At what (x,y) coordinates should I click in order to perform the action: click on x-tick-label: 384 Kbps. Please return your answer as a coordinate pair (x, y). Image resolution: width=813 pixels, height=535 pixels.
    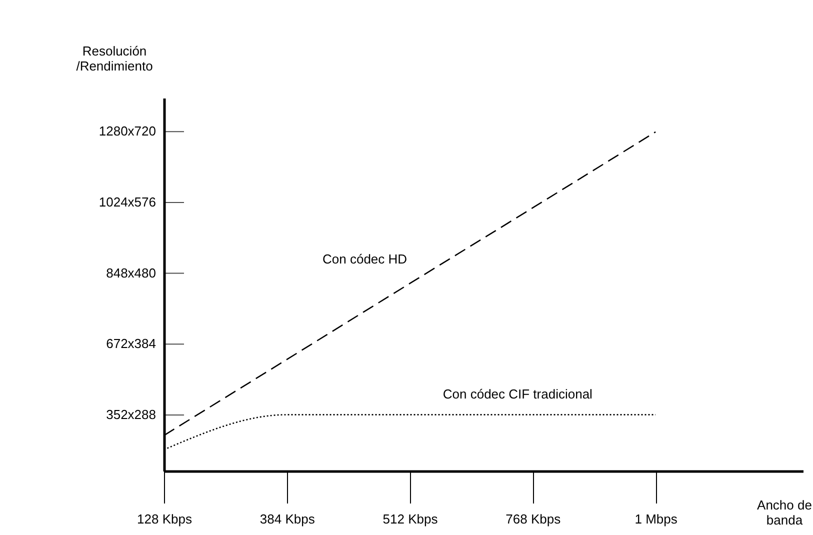
    Looking at the image, I should click on (288, 519).